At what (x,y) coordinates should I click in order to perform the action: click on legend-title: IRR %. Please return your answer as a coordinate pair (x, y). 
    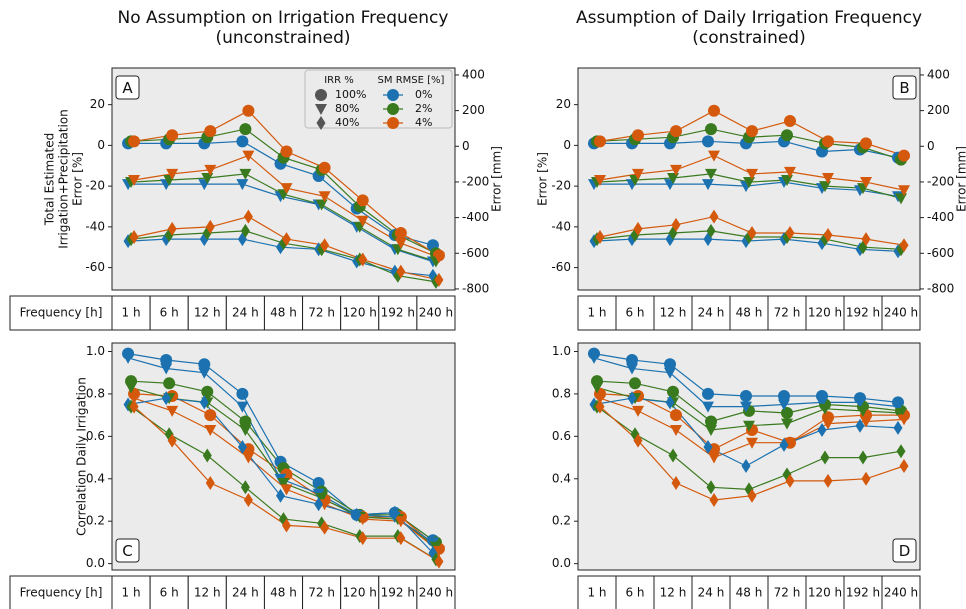
    Looking at the image, I should click on (339, 80).